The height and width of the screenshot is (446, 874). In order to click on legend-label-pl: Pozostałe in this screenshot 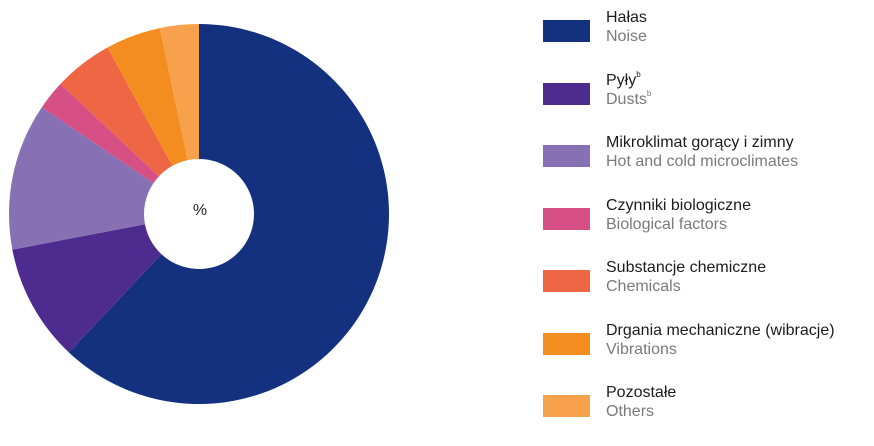, I will do `click(641, 392)`.